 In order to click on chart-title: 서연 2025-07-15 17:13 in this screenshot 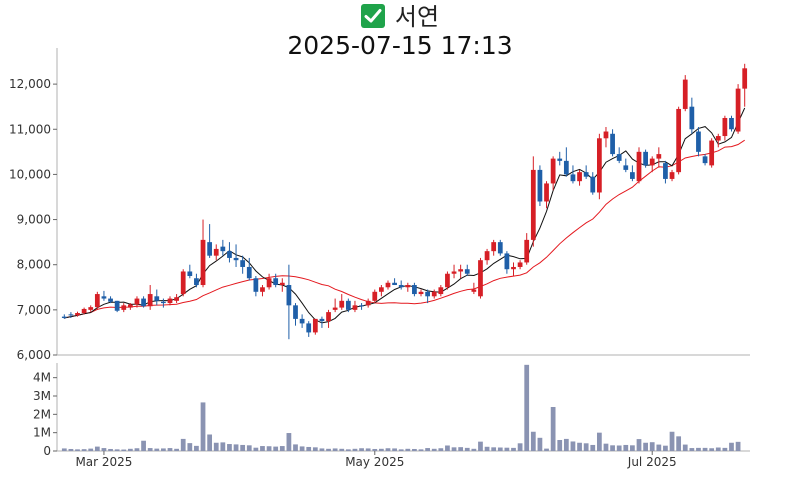, I will do `click(400, 32)`.